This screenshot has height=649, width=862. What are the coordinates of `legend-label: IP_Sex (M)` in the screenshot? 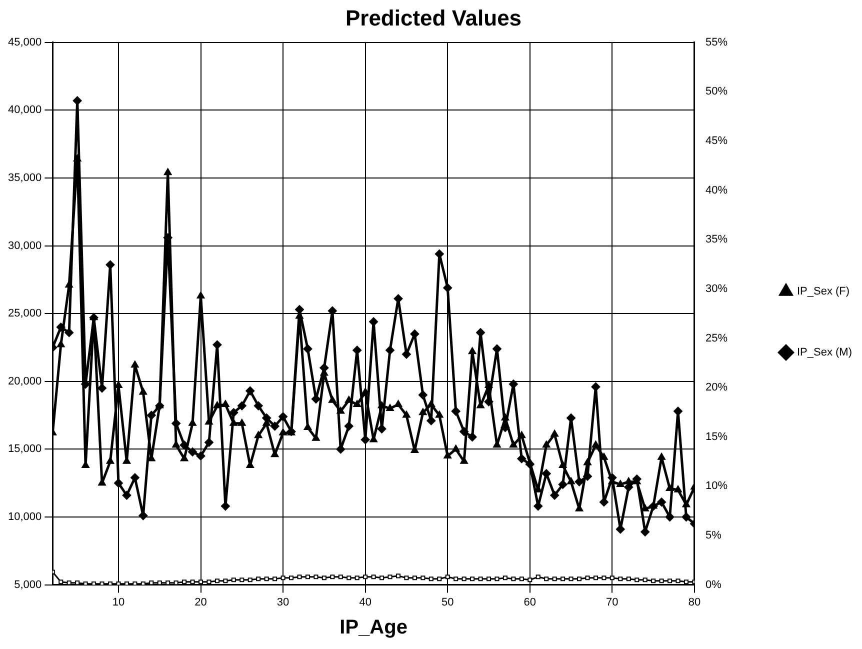 It's located at (824, 352).